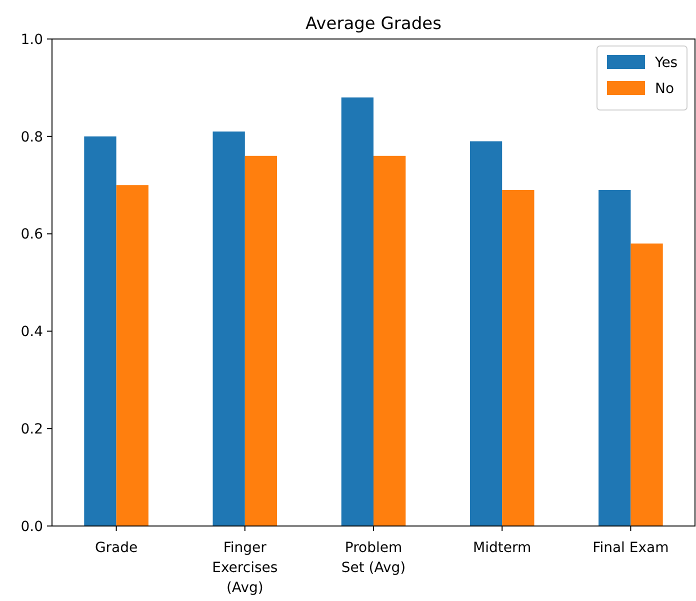 The height and width of the screenshot is (601, 696). I want to click on x-tick-label: Midterm, so click(502, 548).